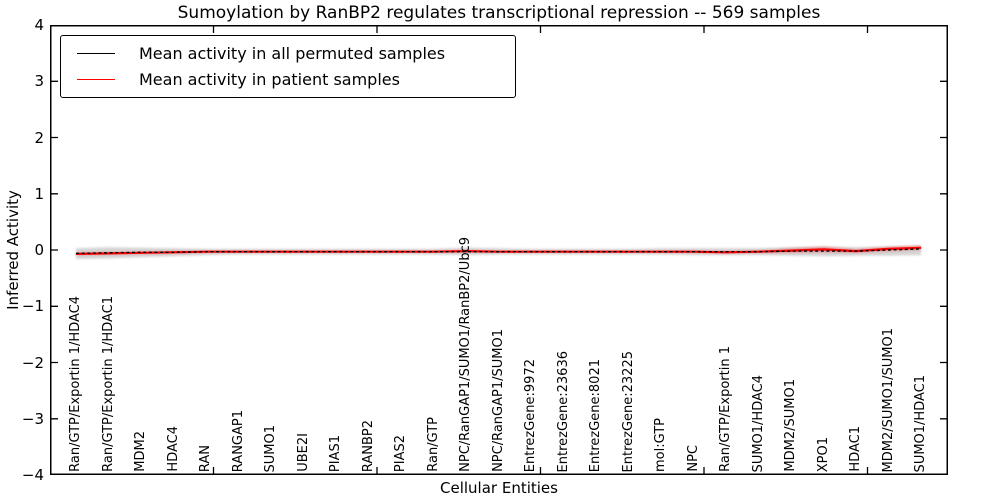  Describe the element at coordinates (39, 81) in the screenshot. I see `y-tick-label: 3` at that location.